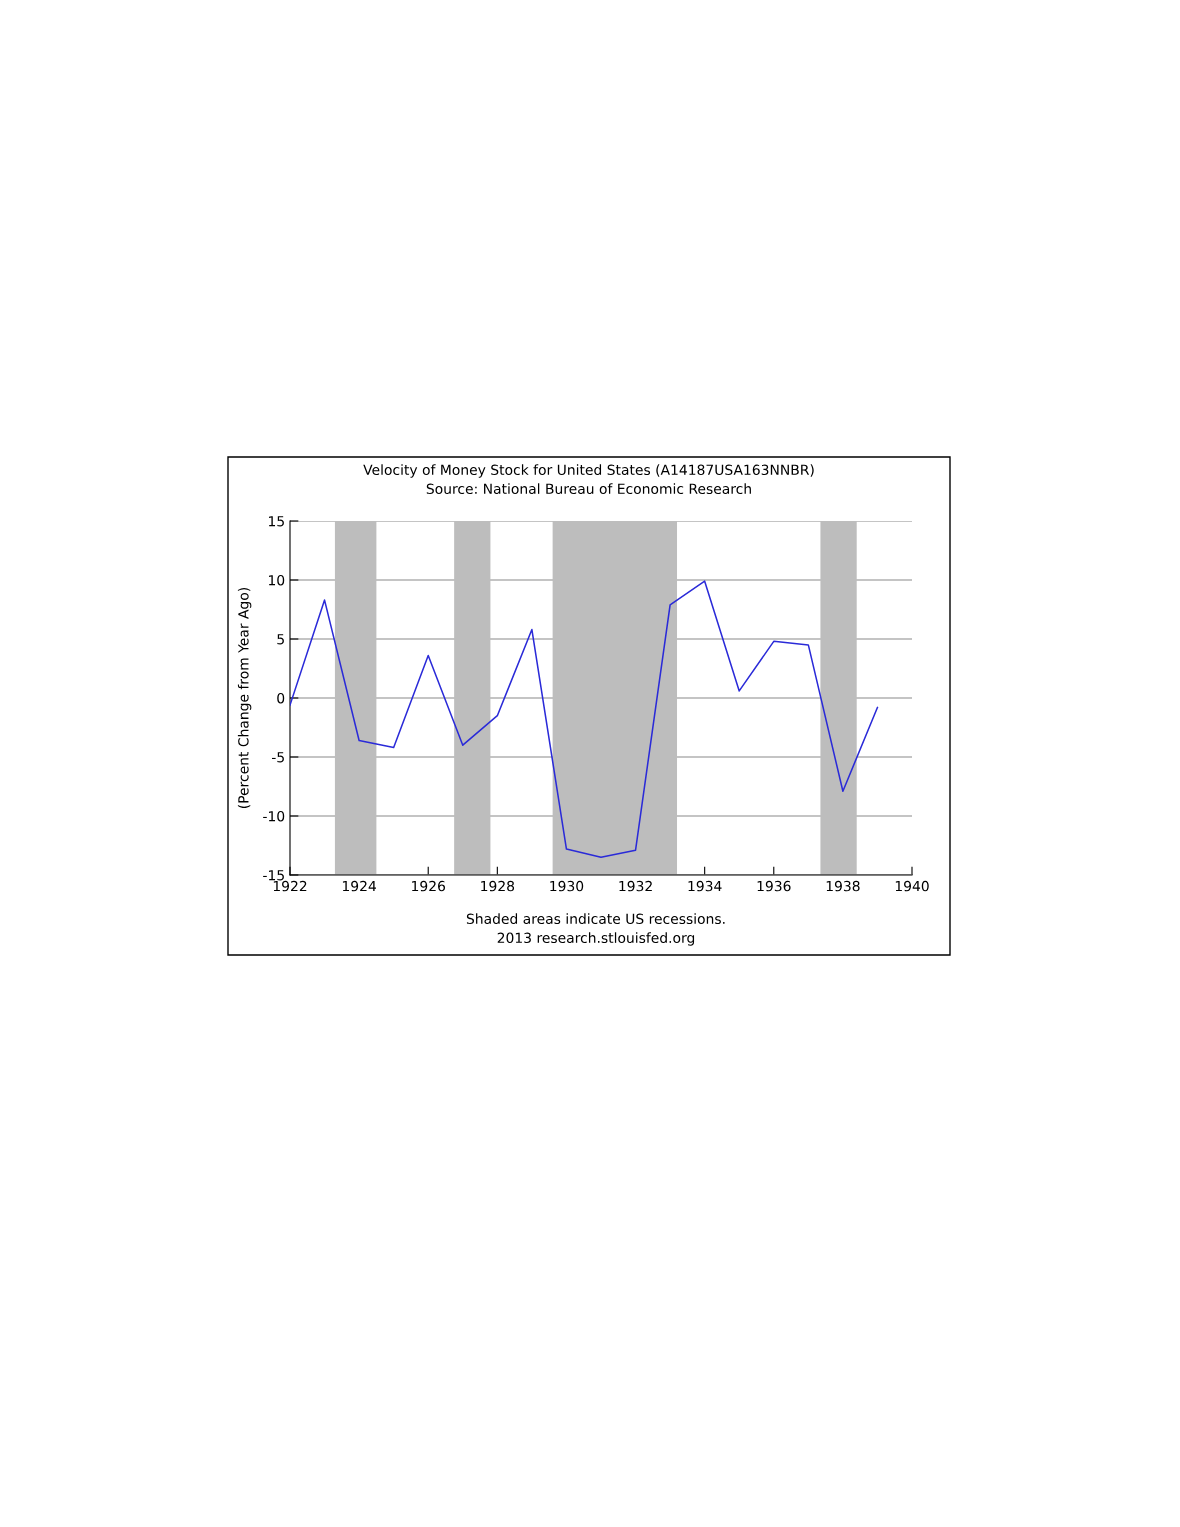 The image size is (1180, 1527). What do you see at coordinates (281, 698) in the screenshot?
I see `y-tick-label: 0` at bounding box center [281, 698].